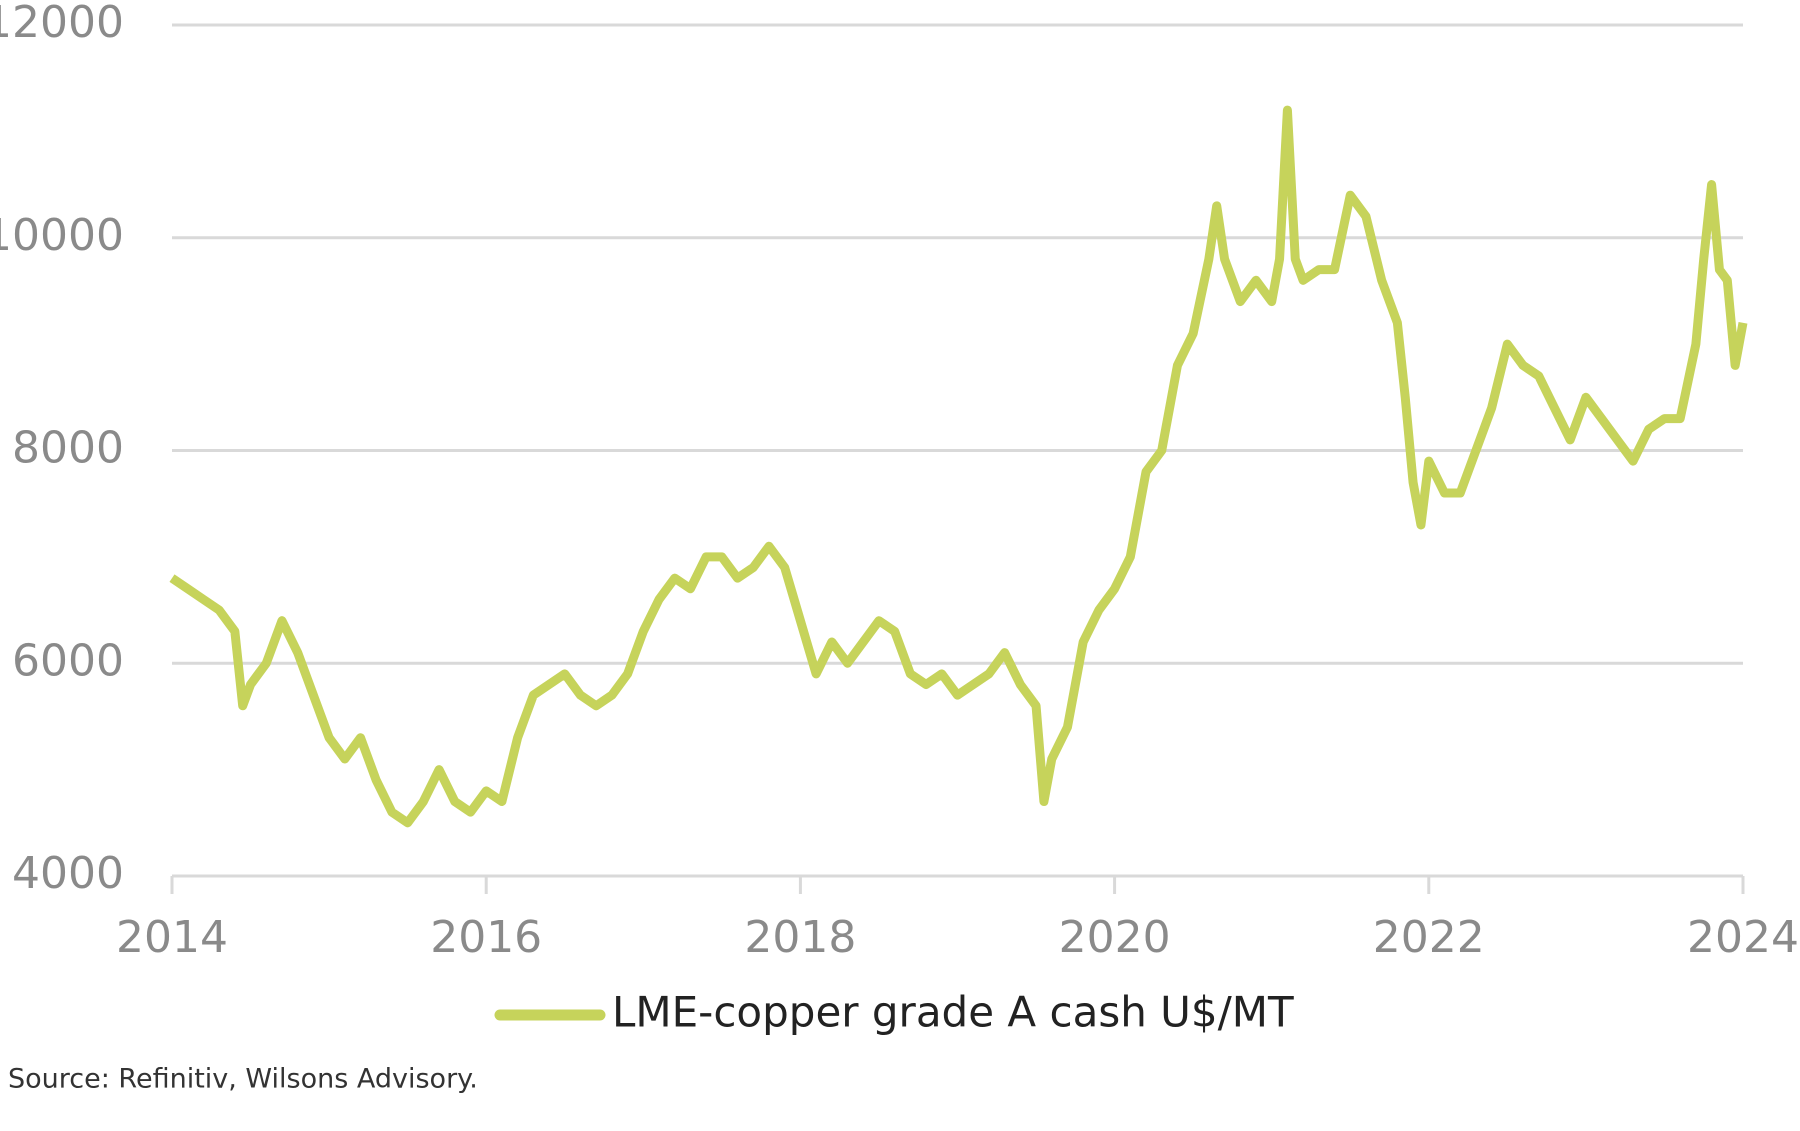 The height and width of the screenshot is (1131, 1800). What do you see at coordinates (172, 937) in the screenshot?
I see `x-tick-label: 2014` at bounding box center [172, 937].